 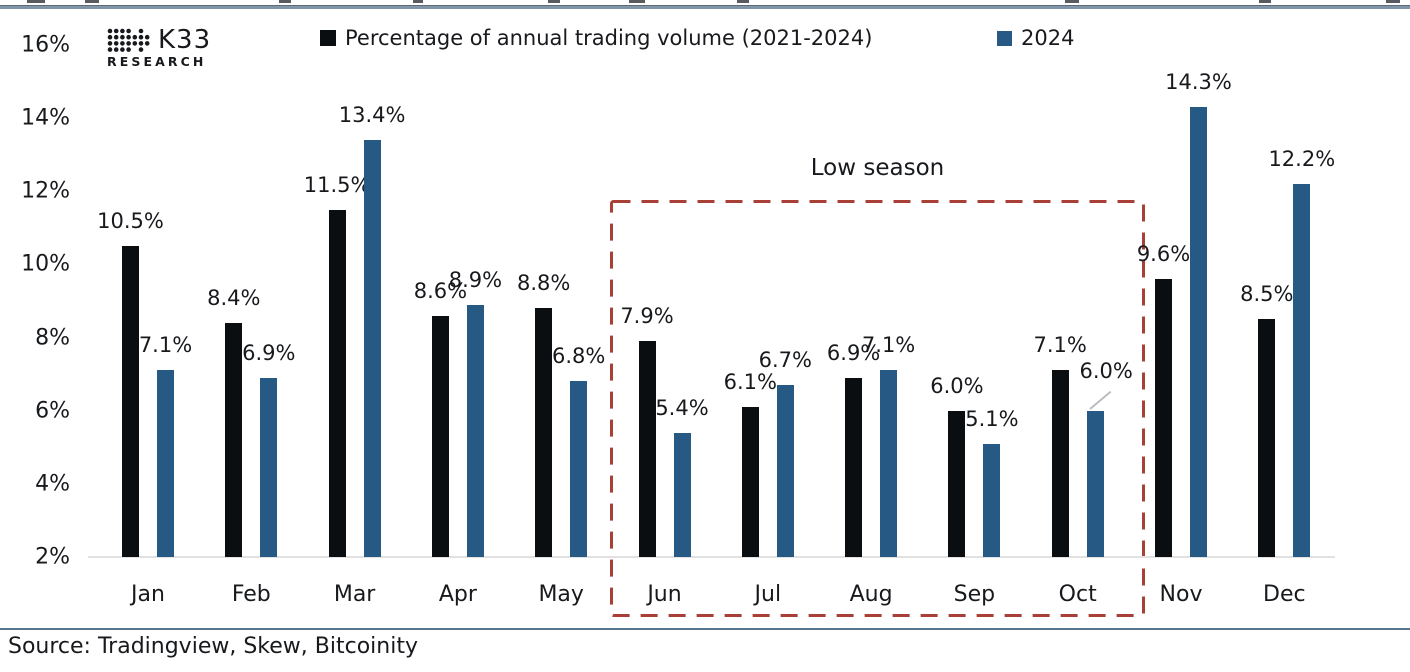 I want to click on bar-value-label-avg-feb: 8.4%, so click(x=234, y=297).